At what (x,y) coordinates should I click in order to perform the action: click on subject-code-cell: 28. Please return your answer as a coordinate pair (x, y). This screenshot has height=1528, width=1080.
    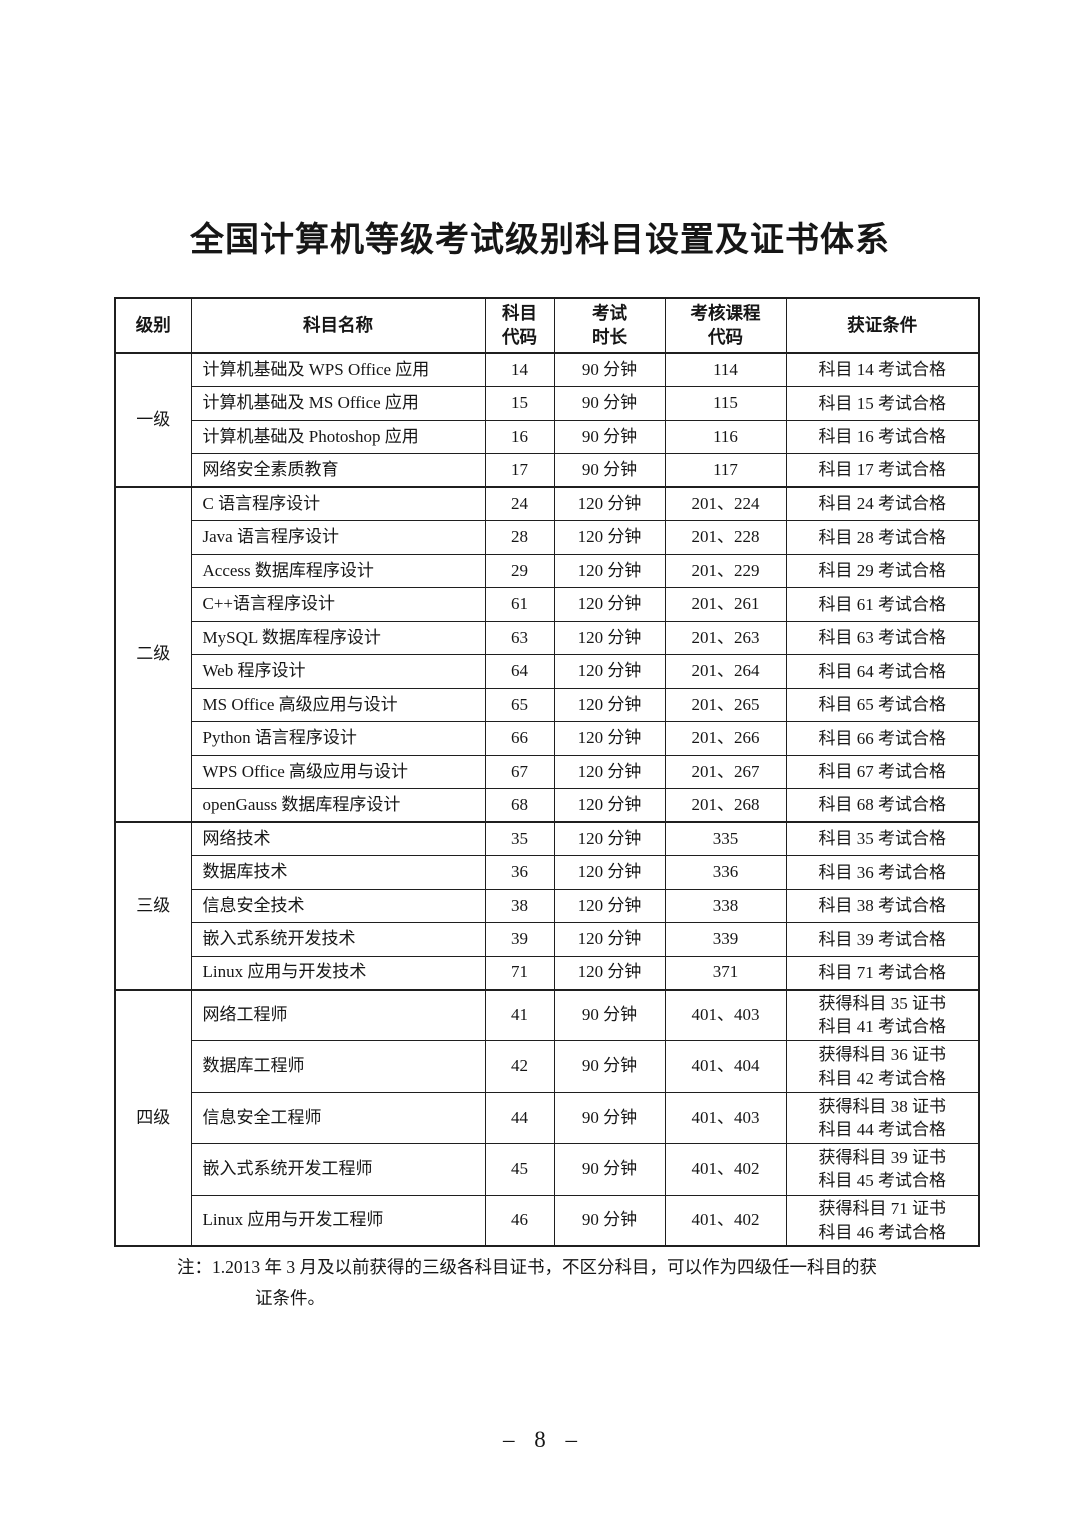
    Looking at the image, I should click on (519, 537).